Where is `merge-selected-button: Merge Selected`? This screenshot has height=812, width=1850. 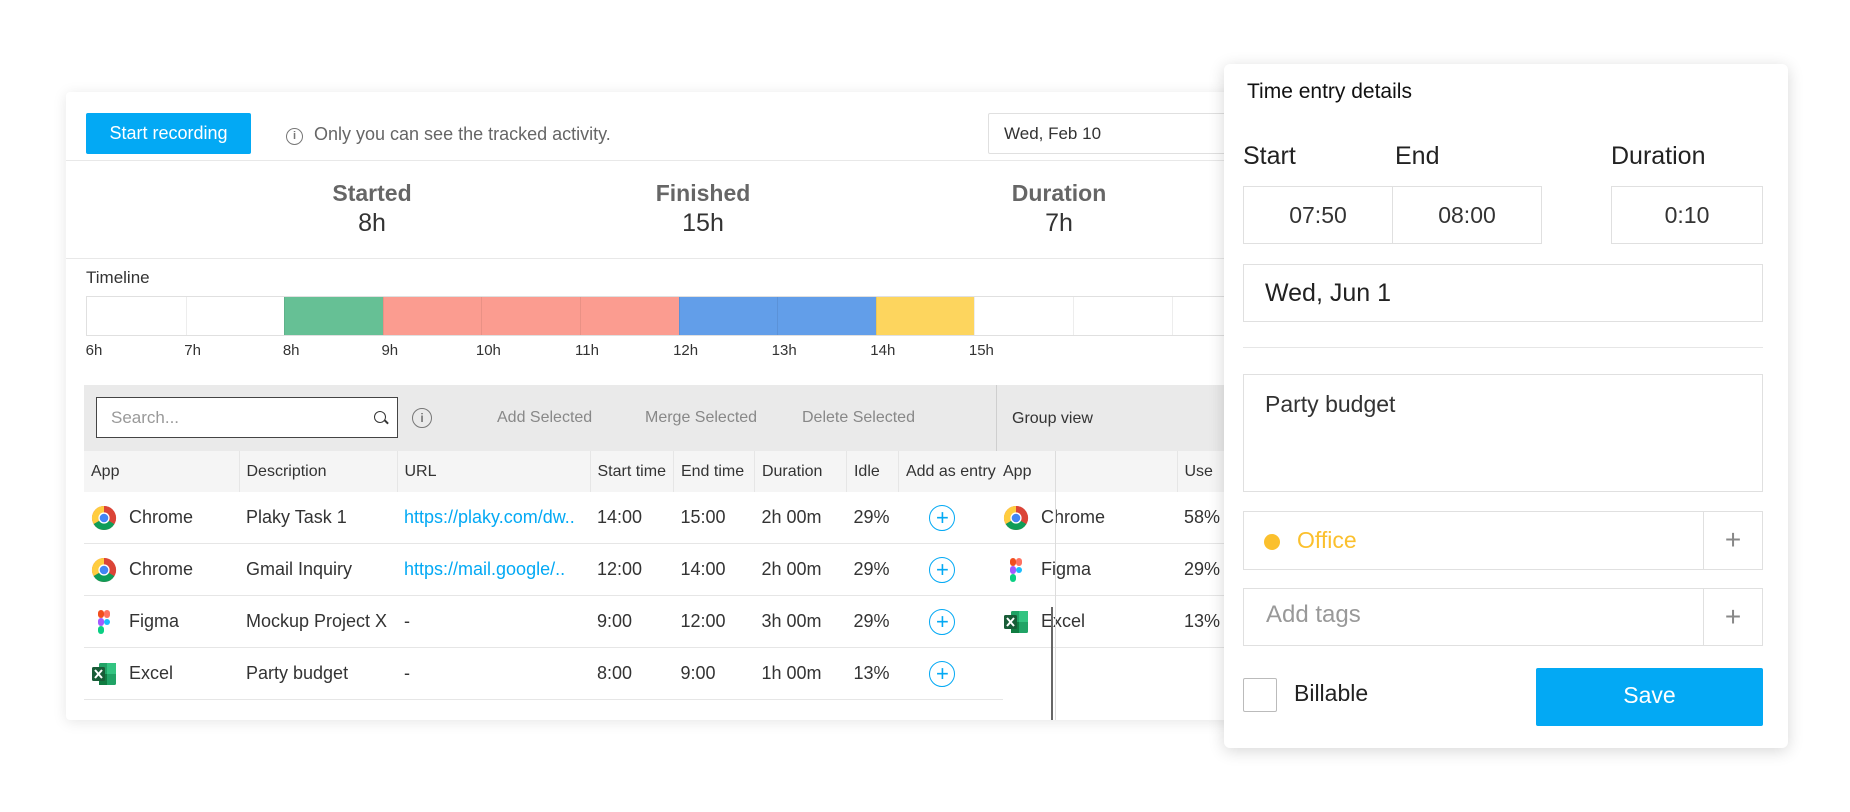
merge-selected-button: Merge Selected is located at coordinates (701, 417).